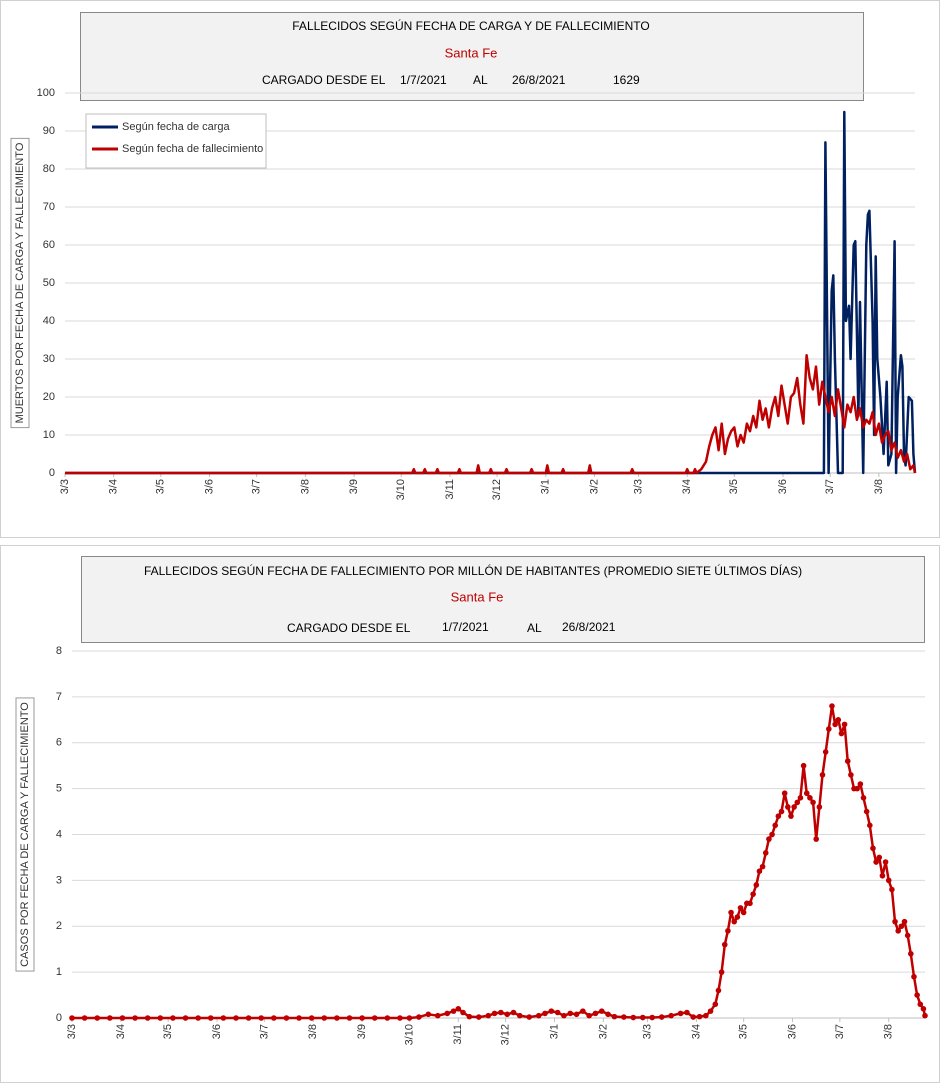 This screenshot has width=942, height=1085. What do you see at coordinates (59, 834) in the screenshot?
I see `y-tick-label: 4` at bounding box center [59, 834].